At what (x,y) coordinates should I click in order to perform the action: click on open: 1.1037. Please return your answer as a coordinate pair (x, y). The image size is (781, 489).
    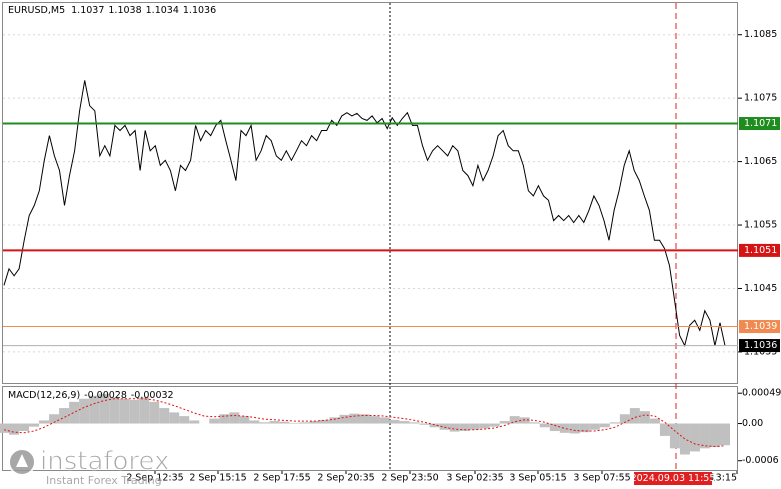
    Looking at the image, I should click on (87, 10).